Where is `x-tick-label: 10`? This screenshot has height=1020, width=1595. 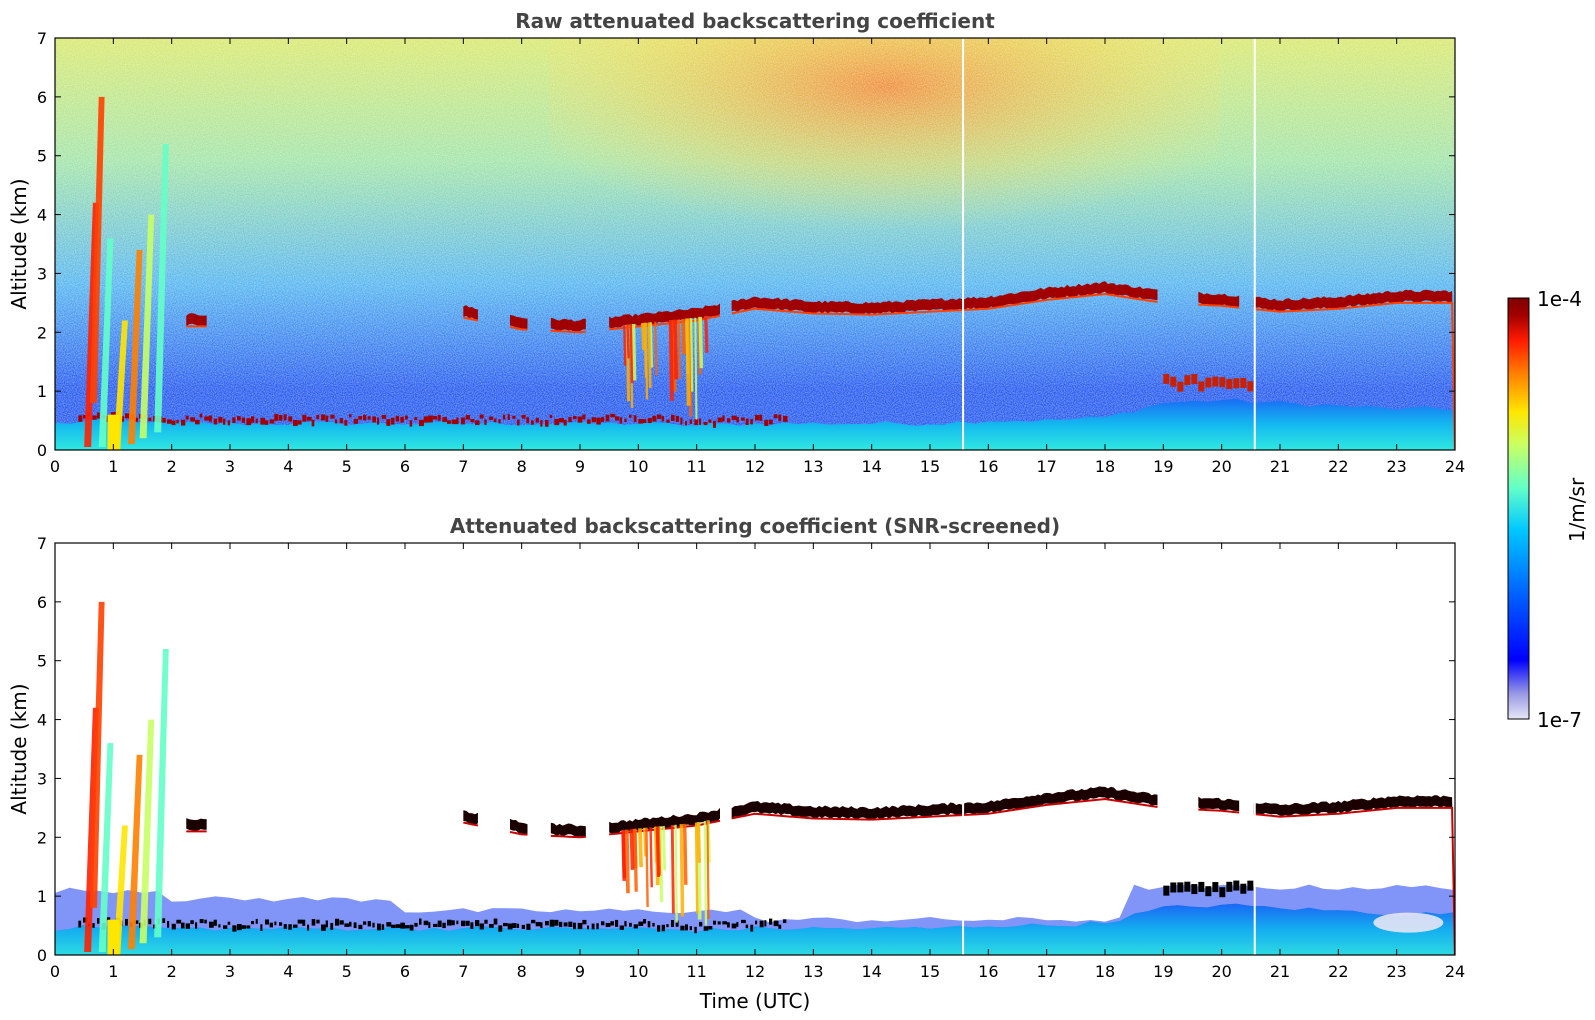
x-tick-label: 10 is located at coordinates (638, 971).